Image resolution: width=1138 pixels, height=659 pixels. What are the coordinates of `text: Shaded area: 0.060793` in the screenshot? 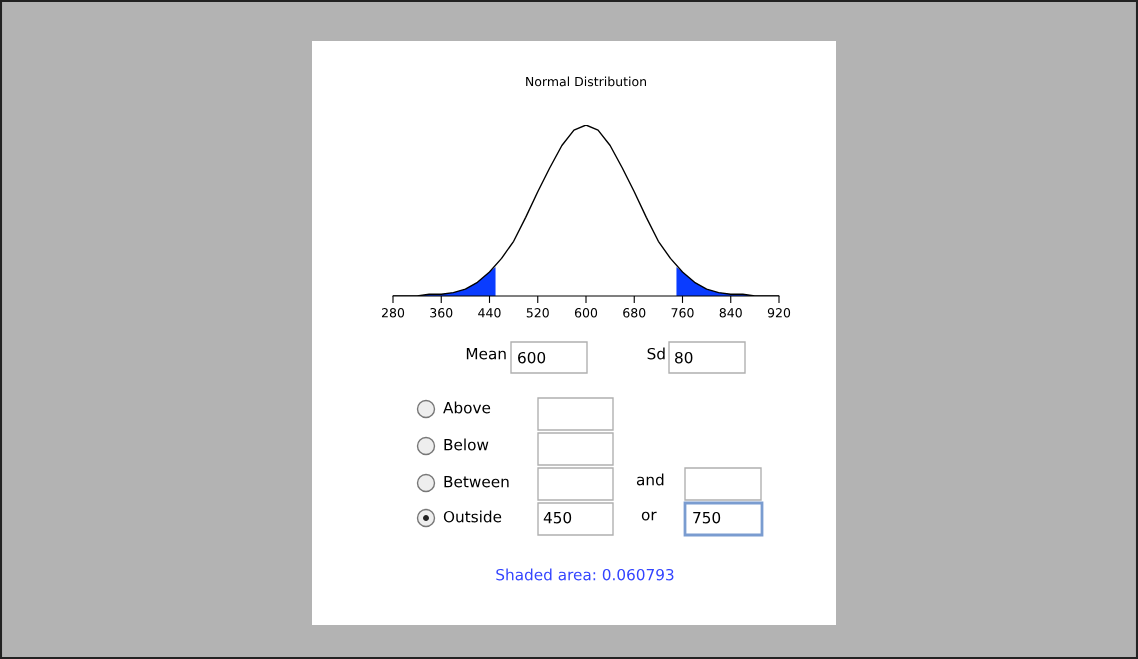 It's located at (585, 574).